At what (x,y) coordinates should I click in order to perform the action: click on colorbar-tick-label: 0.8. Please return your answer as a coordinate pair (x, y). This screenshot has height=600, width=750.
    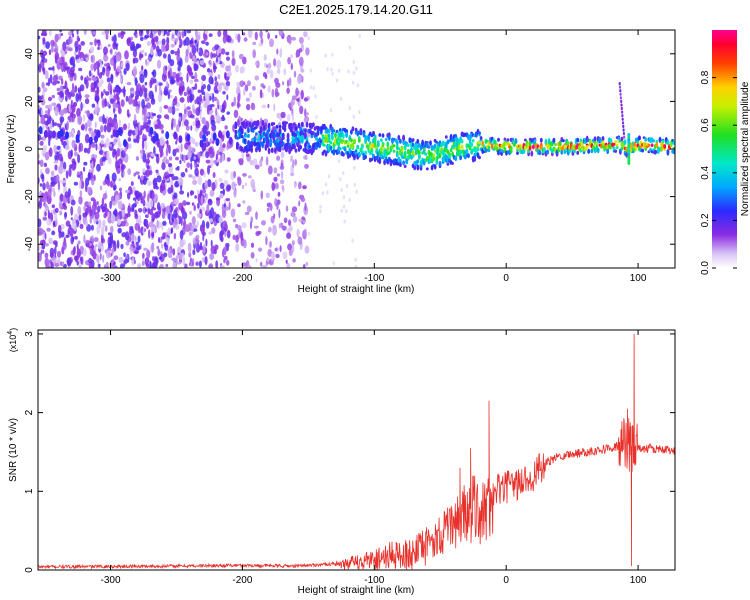
    Looking at the image, I should click on (705, 77).